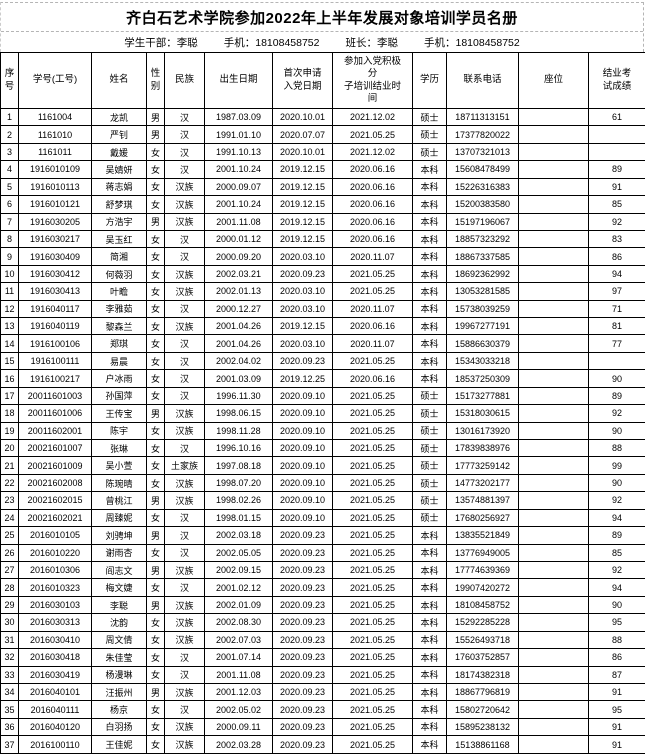  What do you see at coordinates (119, 518) in the screenshot?
I see `table-cell: 周臻妮` at bounding box center [119, 518].